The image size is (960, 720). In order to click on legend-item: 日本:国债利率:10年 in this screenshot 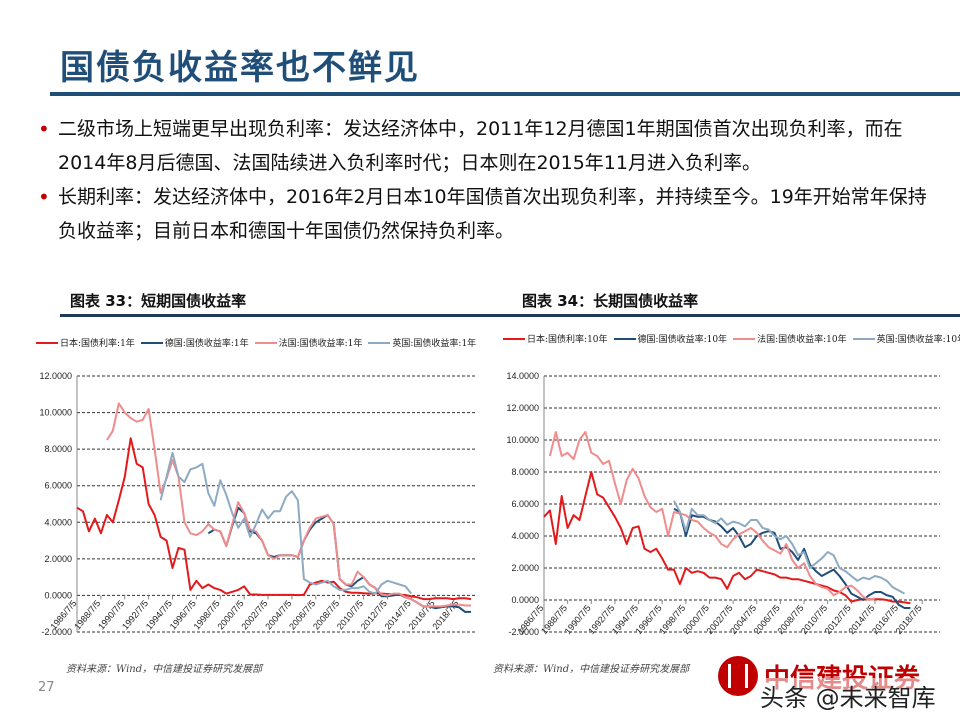, I will do `click(555, 338)`.